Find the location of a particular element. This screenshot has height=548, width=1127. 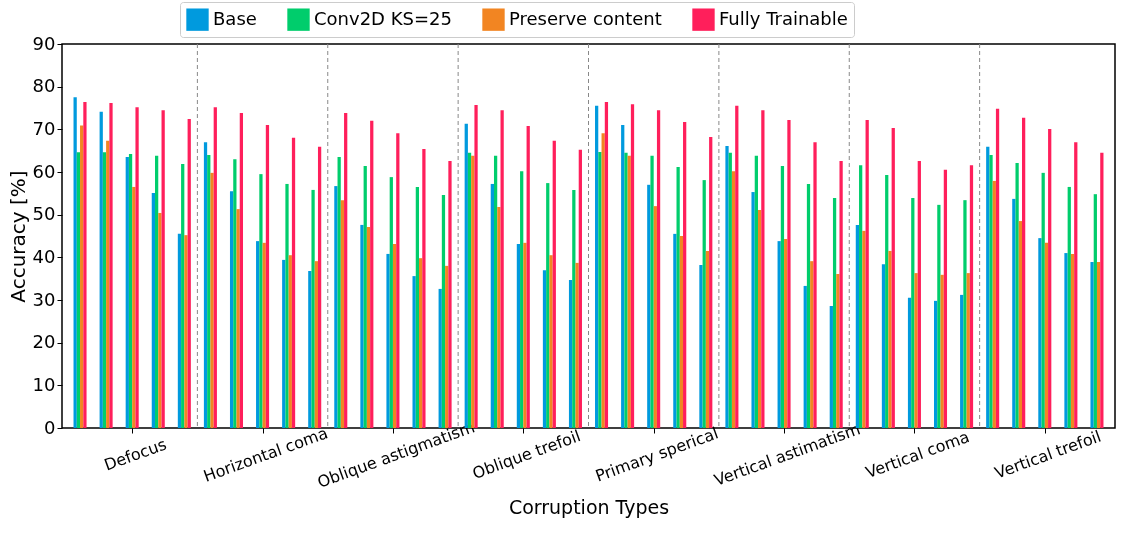

legend-label: Preserve content is located at coordinates (585, 18).